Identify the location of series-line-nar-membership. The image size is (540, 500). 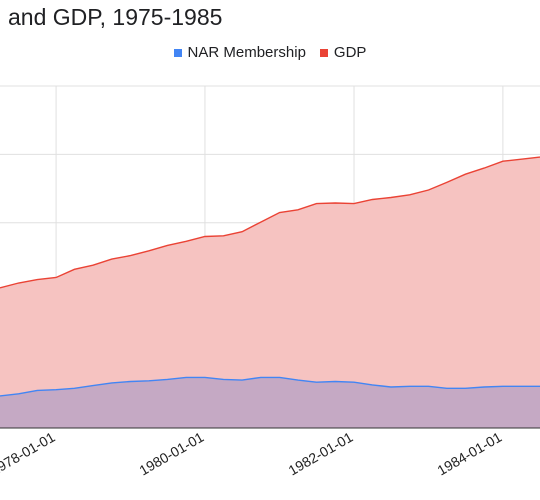
(270, 386).